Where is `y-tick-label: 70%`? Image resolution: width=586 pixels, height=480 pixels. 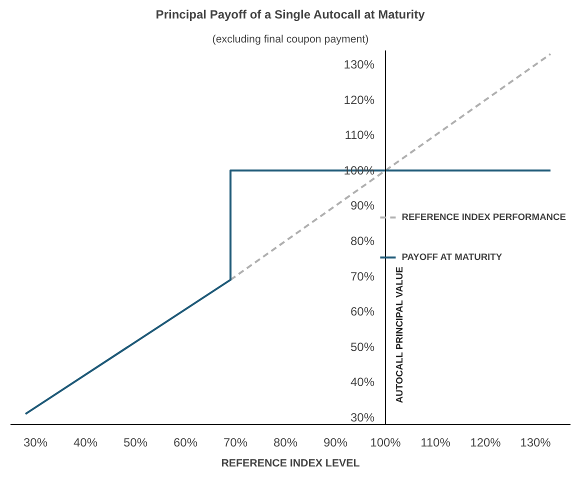
y-tick-label: 70% is located at coordinates (362, 276).